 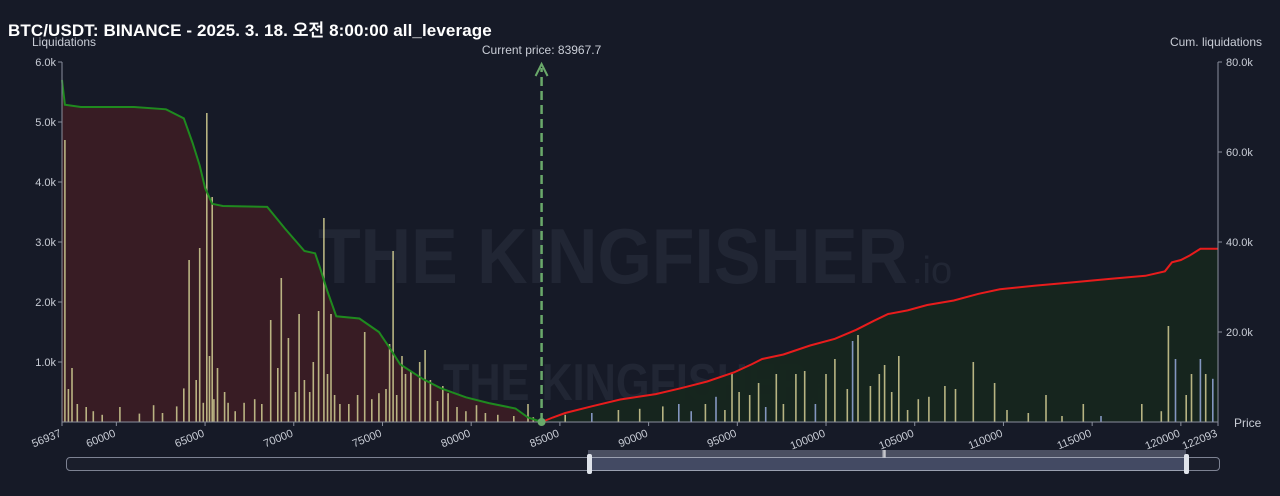 I want to click on left-tick-label: 6.0k, so click(x=45, y=63).